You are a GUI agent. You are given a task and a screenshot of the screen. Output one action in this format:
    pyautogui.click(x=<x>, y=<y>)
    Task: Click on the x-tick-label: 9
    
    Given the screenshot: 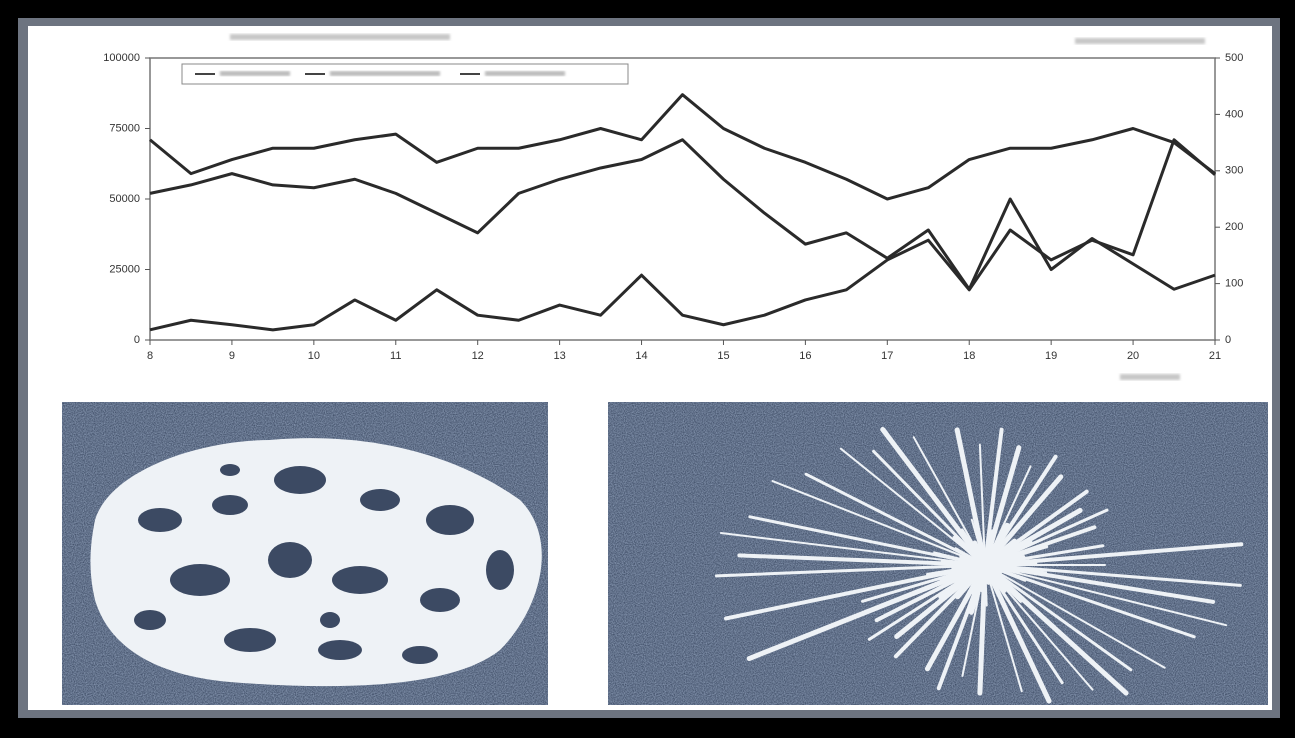 What is the action you would take?
    pyautogui.click(x=232, y=356)
    